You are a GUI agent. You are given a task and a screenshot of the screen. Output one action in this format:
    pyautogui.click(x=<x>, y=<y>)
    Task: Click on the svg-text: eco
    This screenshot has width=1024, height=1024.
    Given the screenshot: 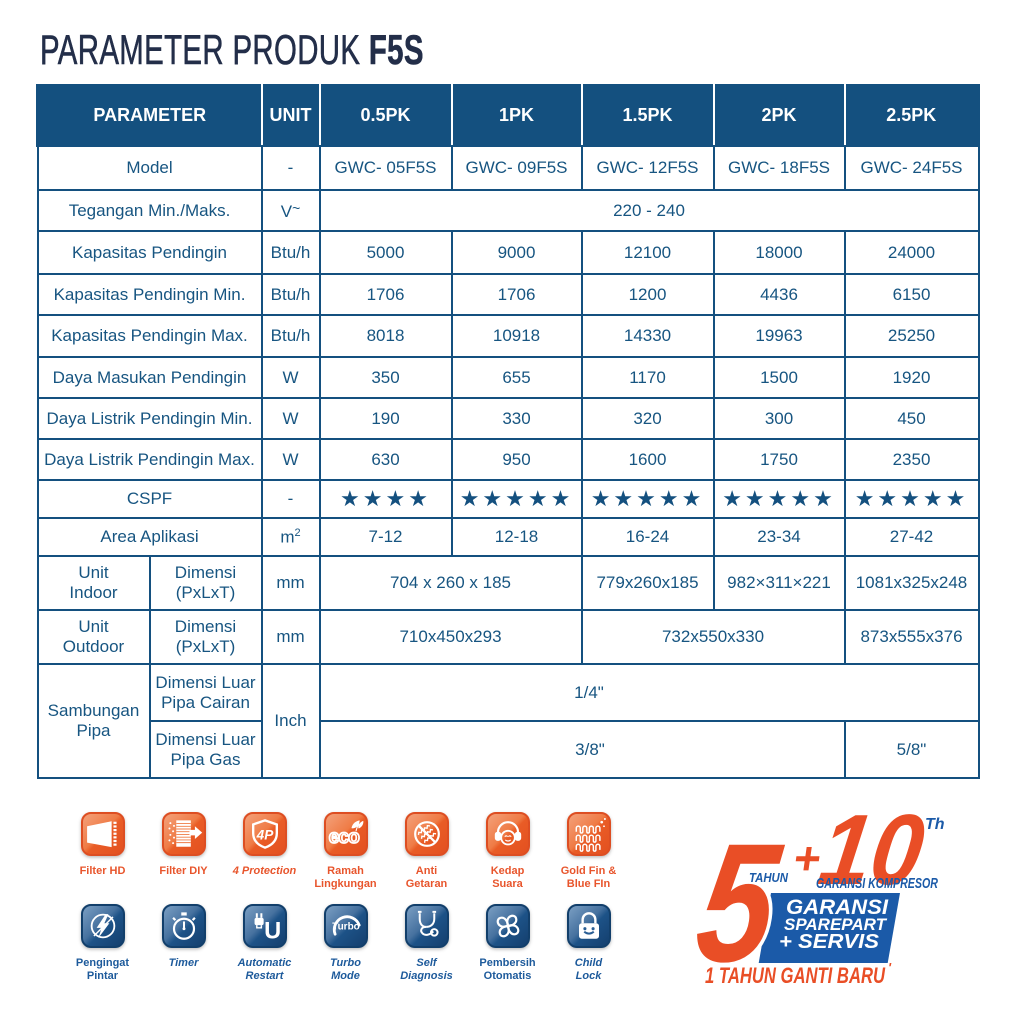 What is the action you would take?
    pyautogui.click(x=343, y=837)
    